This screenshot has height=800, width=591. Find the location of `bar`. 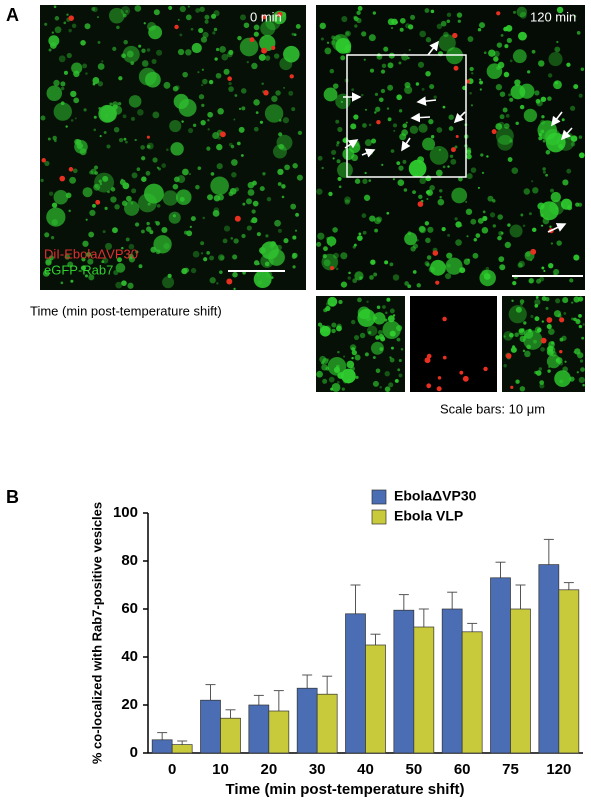

bar is located at coordinates (375, 699).